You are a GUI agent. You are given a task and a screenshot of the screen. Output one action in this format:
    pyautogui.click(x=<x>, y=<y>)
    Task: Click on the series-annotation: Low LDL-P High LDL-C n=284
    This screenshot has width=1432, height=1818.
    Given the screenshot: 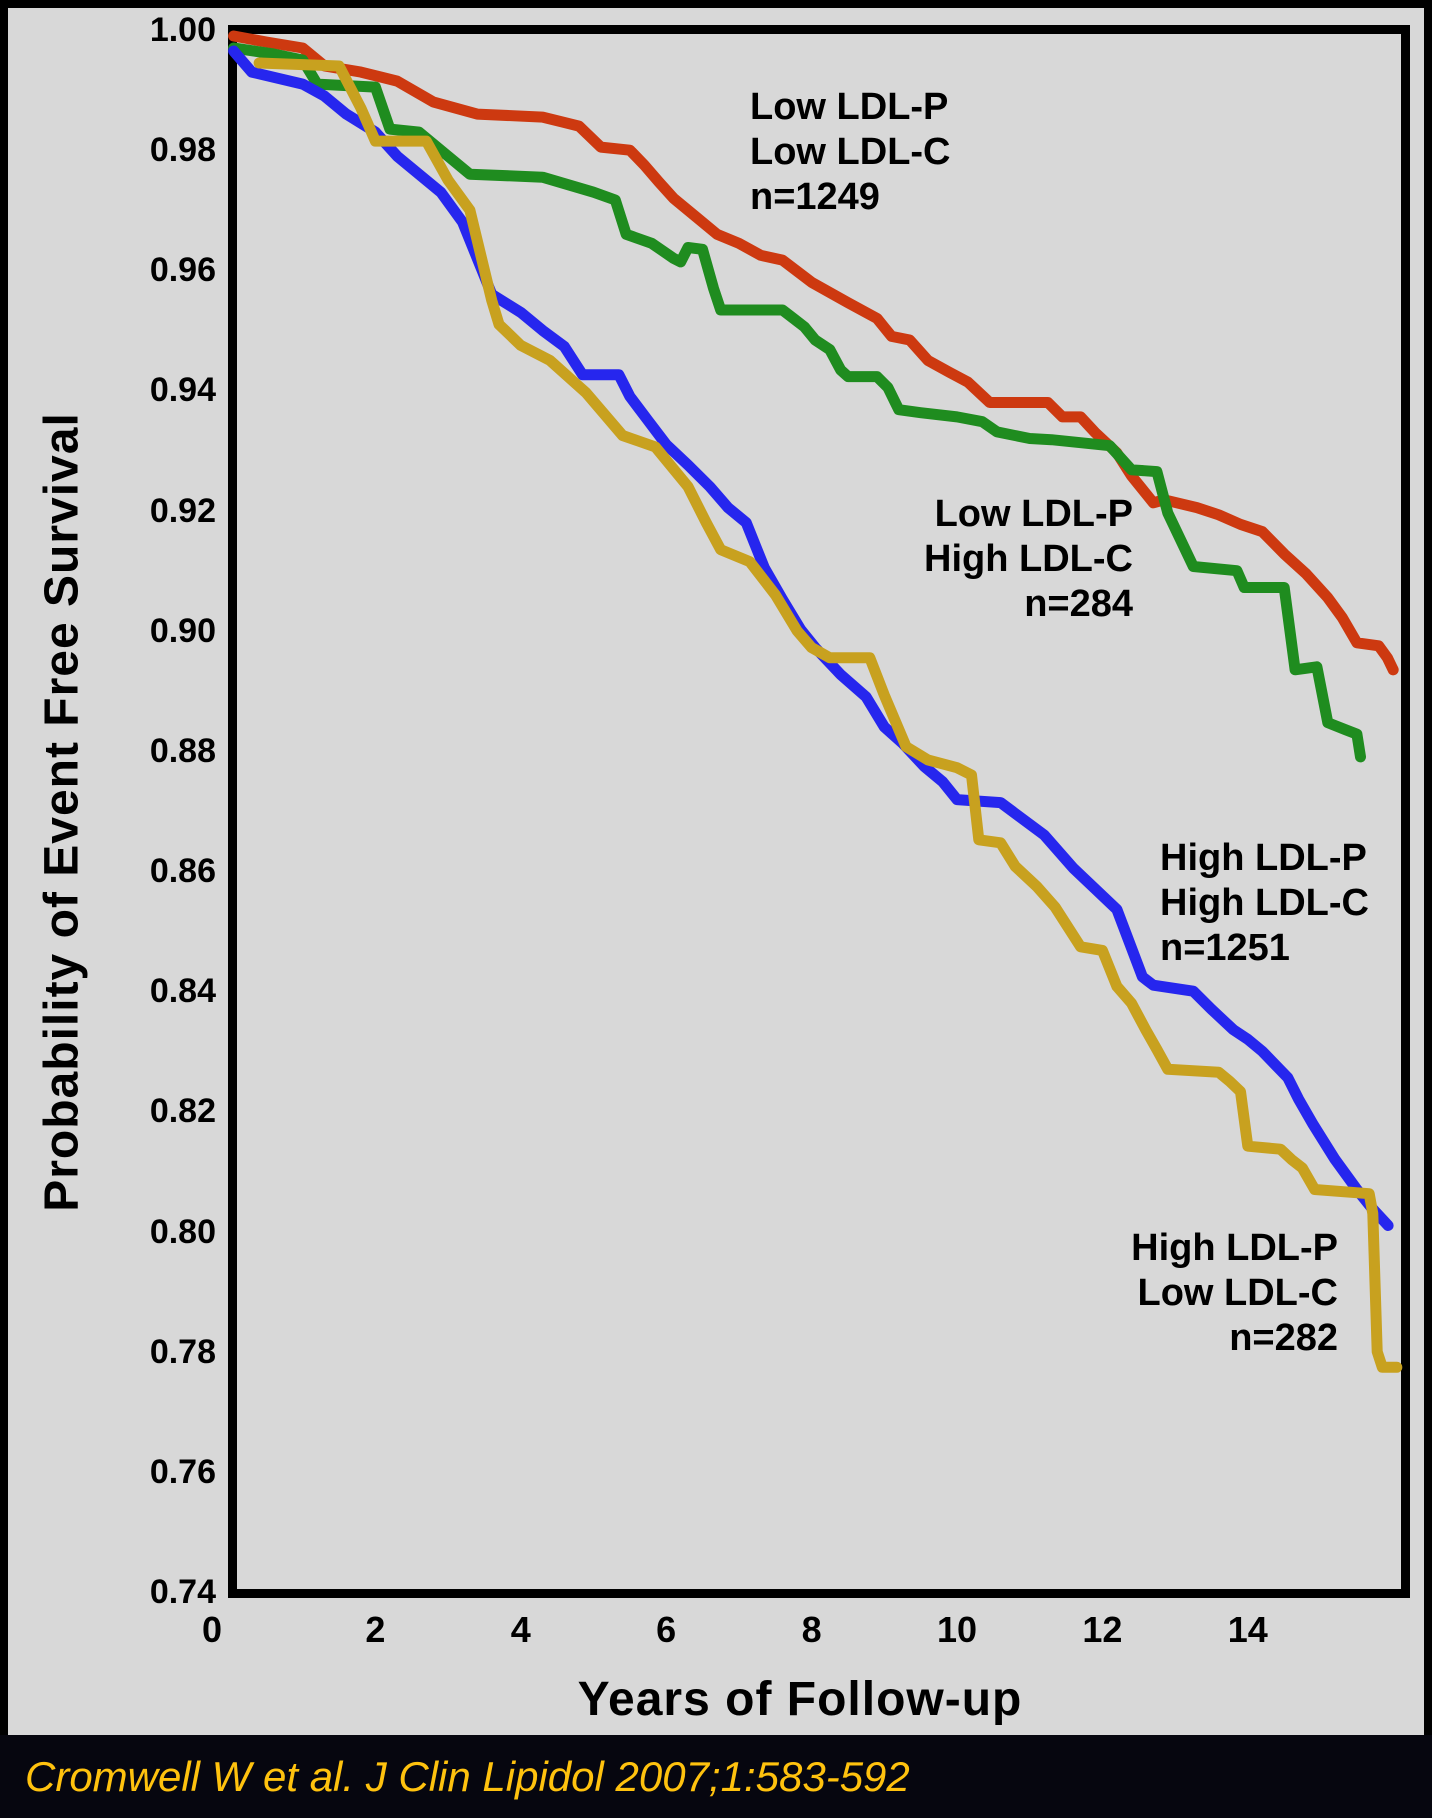 What is the action you would take?
    pyautogui.click(x=1028, y=559)
    